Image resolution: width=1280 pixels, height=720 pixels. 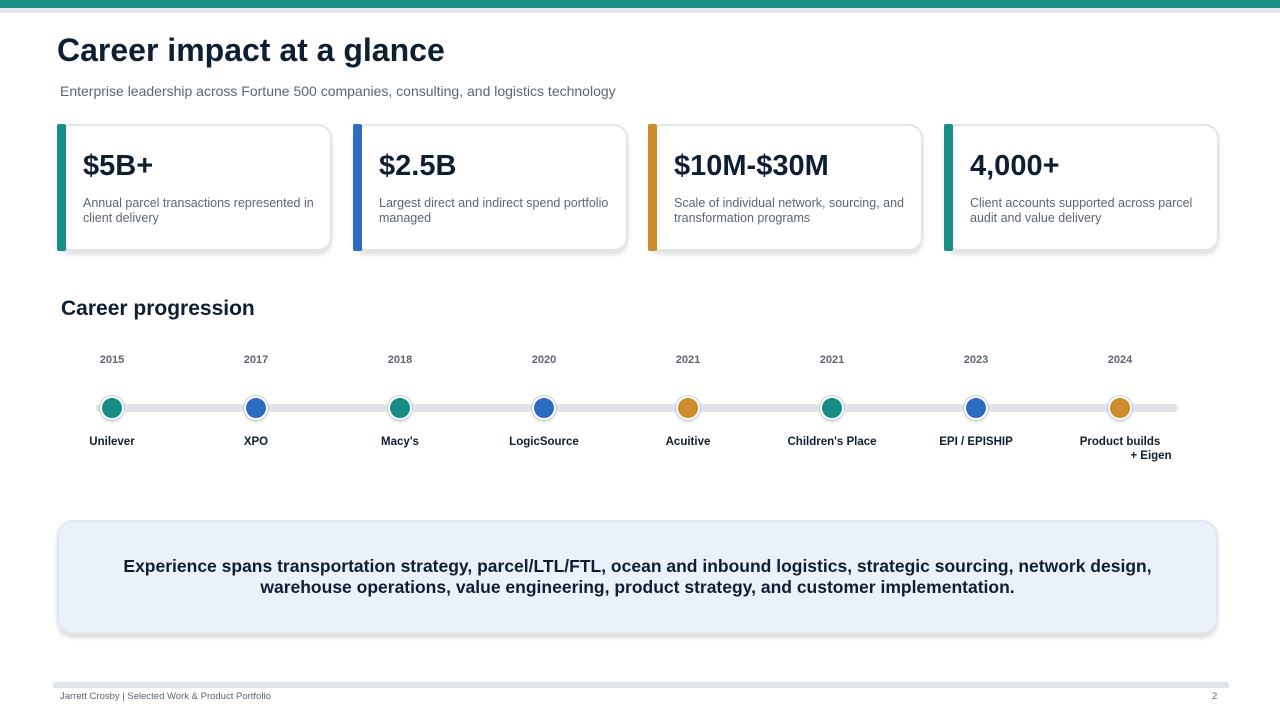 What do you see at coordinates (256, 442) in the screenshot?
I see `milestone-company: XPO` at bounding box center [256, 442].